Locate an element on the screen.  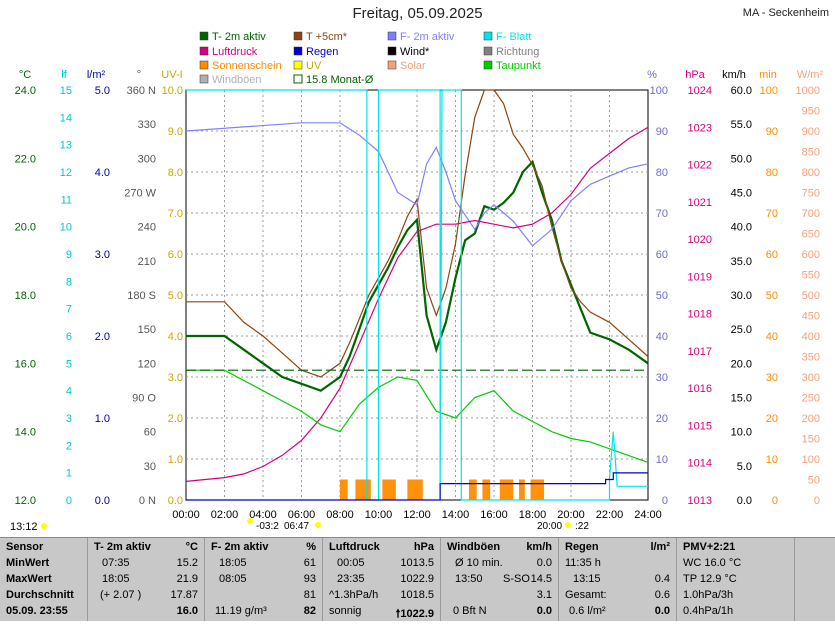
solar-axis-tick-label: 50 is located at coordinates (814, 481).